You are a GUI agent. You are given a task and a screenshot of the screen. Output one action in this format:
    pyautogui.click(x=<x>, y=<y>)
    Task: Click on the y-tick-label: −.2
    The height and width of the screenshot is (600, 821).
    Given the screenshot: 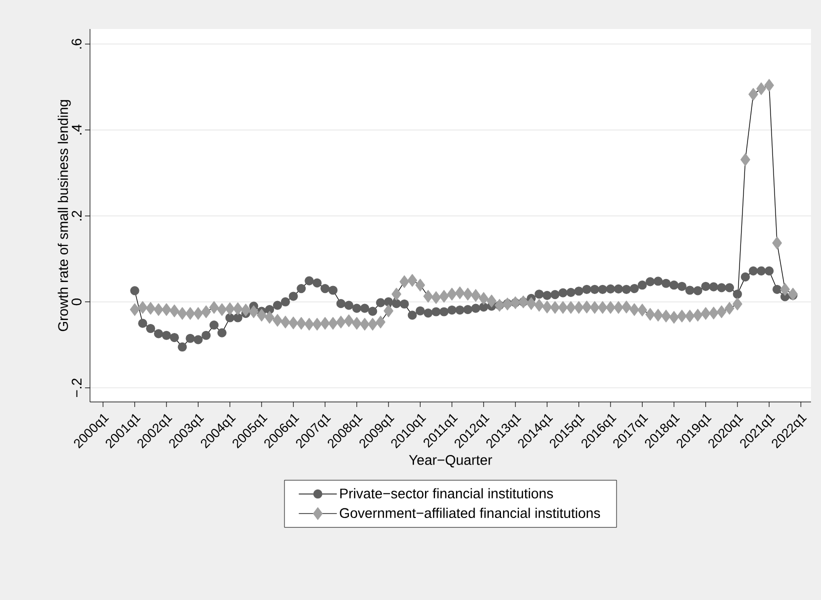 What is the action you would take?
    pyautogui.click(x=77, y=388)
    